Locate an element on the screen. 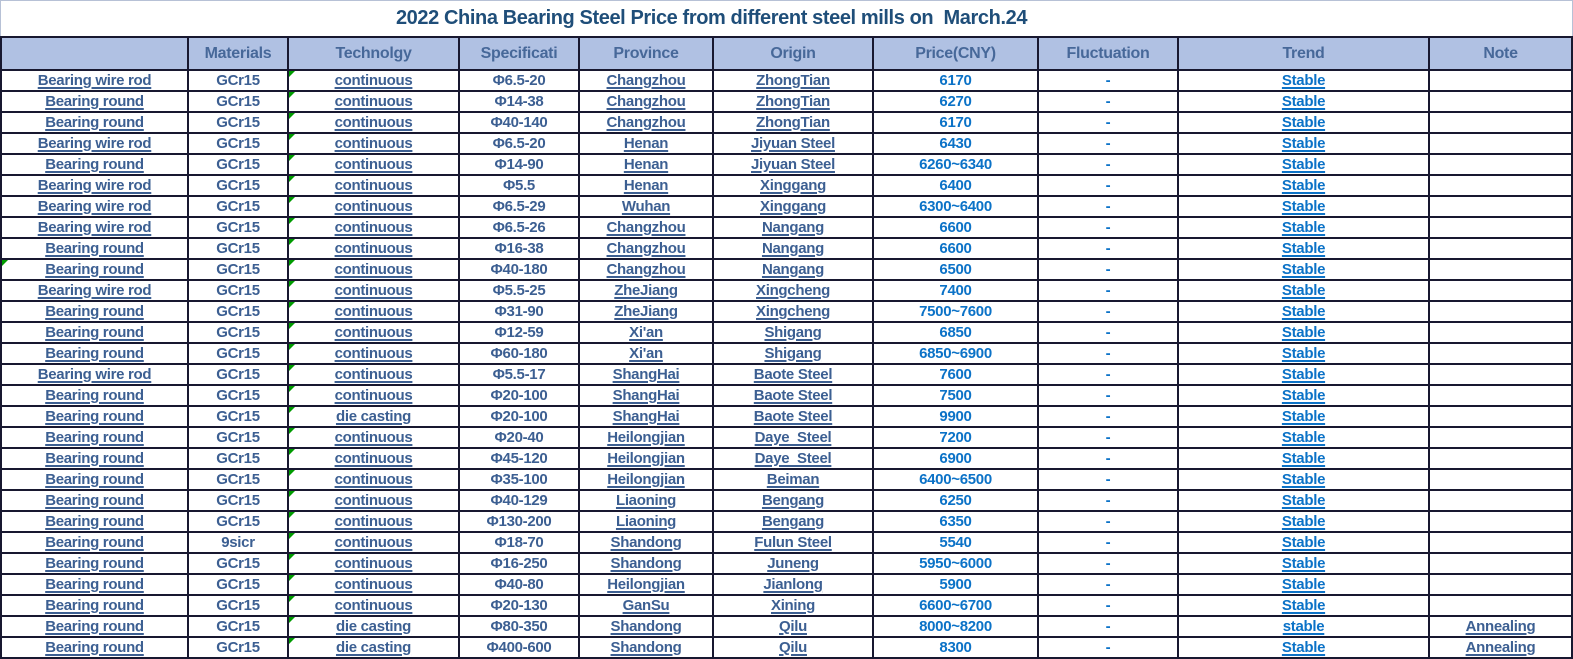  cell-price: 6600 is located at coordinates (956, 249).